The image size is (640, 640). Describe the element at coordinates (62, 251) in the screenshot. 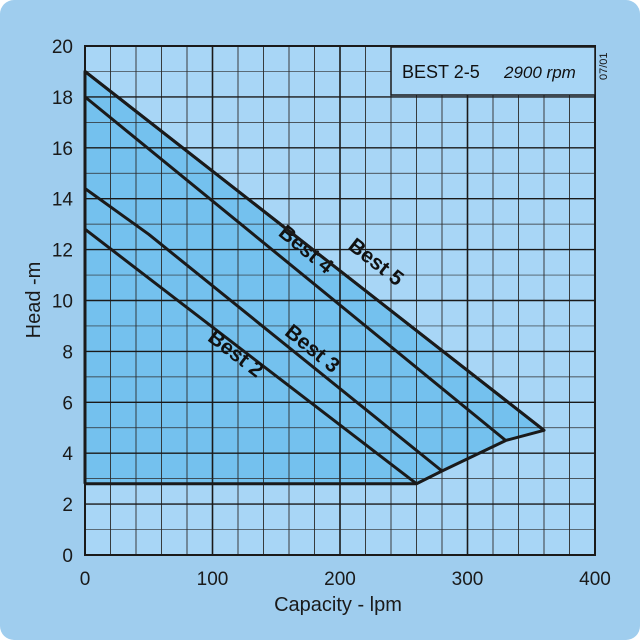

I see `y-tick-label: 12` at that location.